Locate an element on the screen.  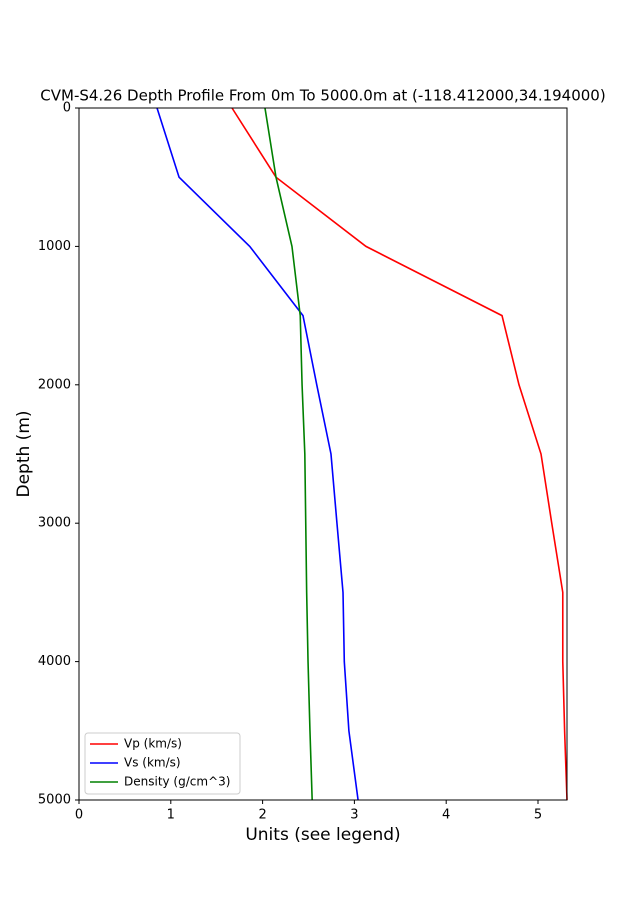
x-tick-label: 2 is located at coordinates (262, 815).